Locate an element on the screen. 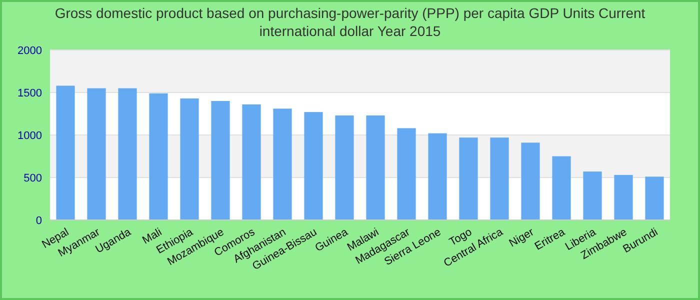 Image resolution: width=700 pixels, height=300 pixels. y-tick-label: 0 is located at coordinates (39, 220).